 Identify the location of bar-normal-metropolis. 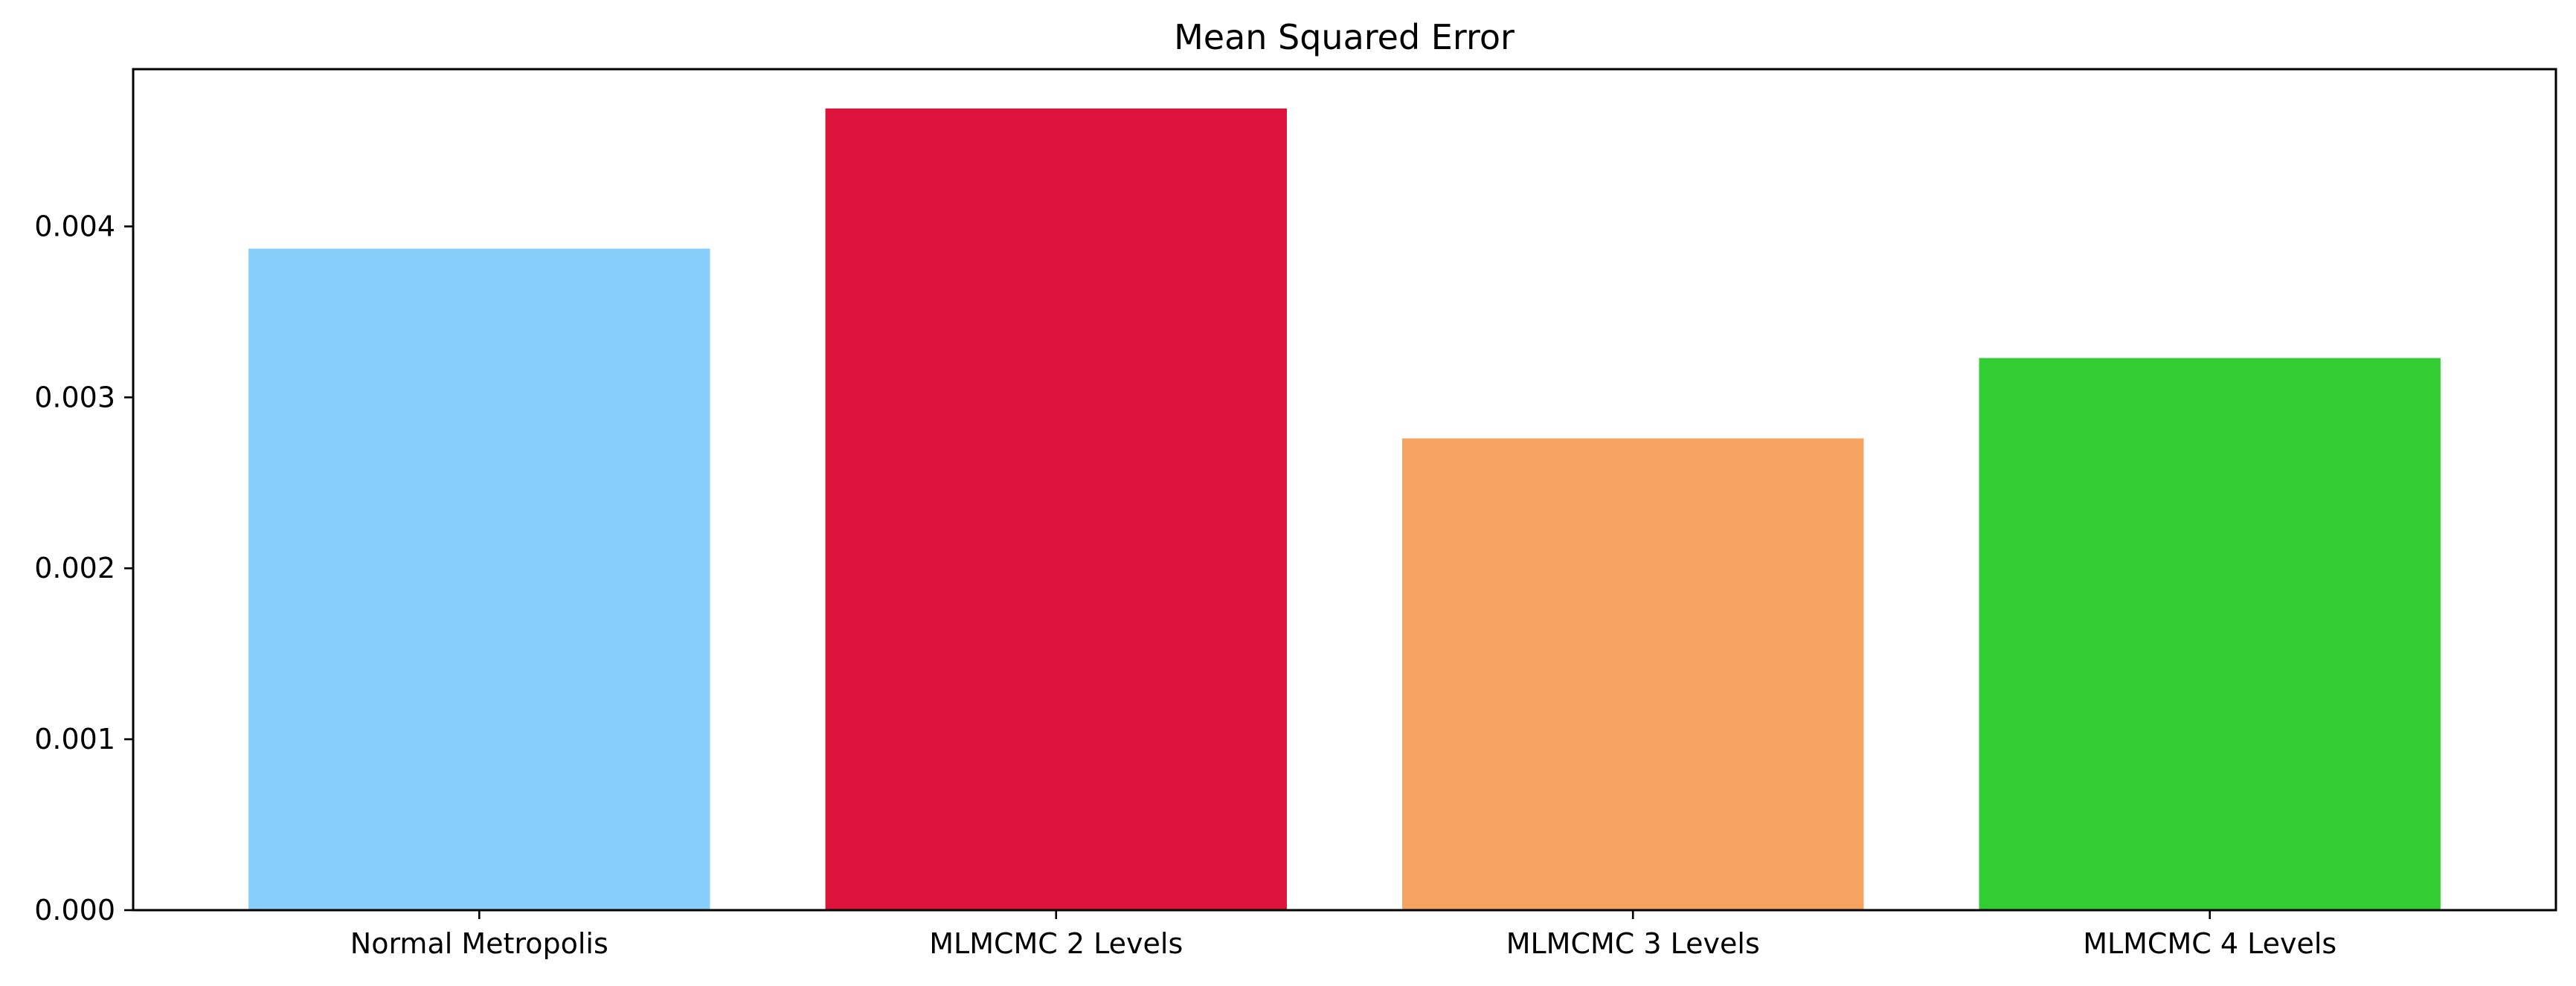
(479, 579).